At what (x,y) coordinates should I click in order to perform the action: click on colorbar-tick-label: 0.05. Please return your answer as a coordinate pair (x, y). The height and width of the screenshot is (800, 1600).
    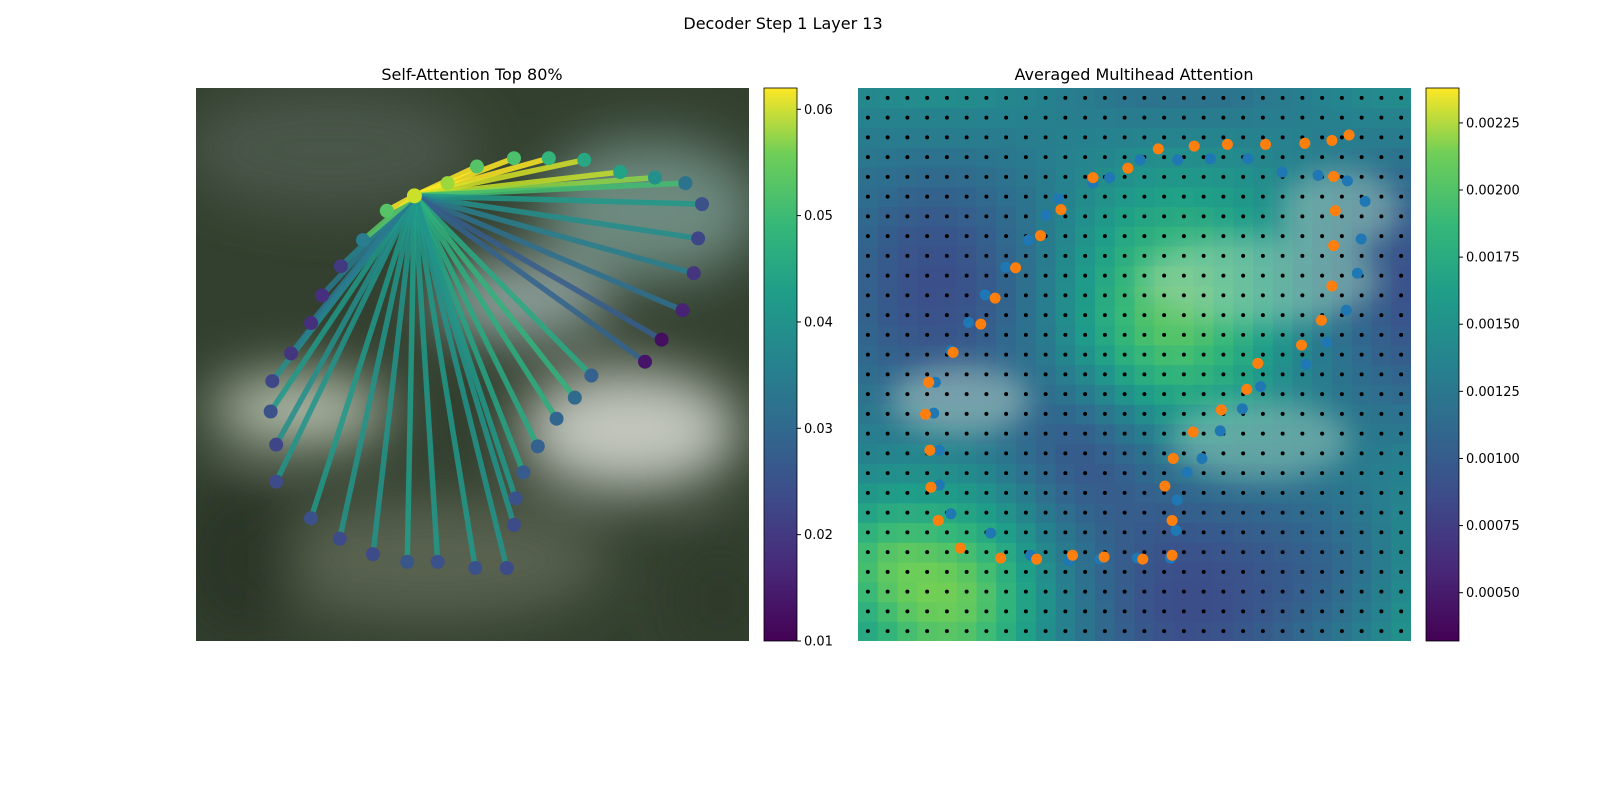
    Looking at the image, I should click on (818, 216).